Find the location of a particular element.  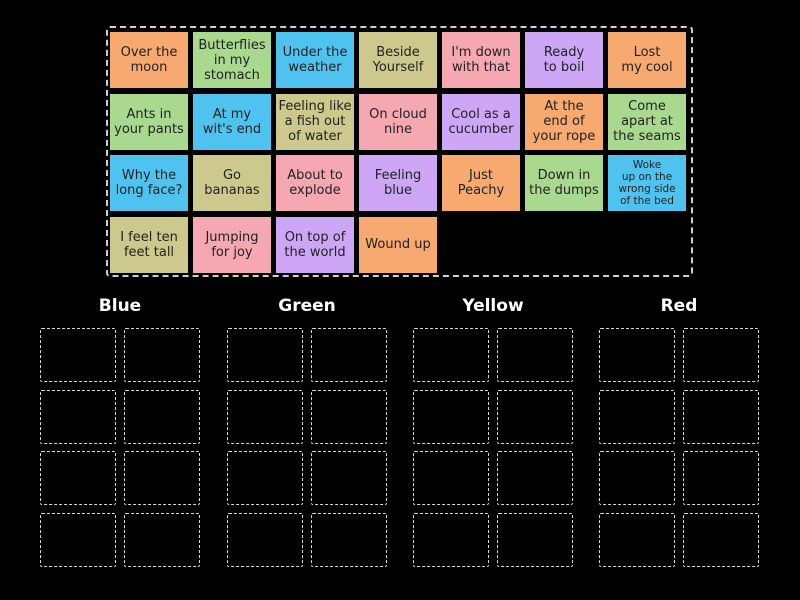

phrase-card: Butterflies in my stomach is located at coordinates (232, 60).